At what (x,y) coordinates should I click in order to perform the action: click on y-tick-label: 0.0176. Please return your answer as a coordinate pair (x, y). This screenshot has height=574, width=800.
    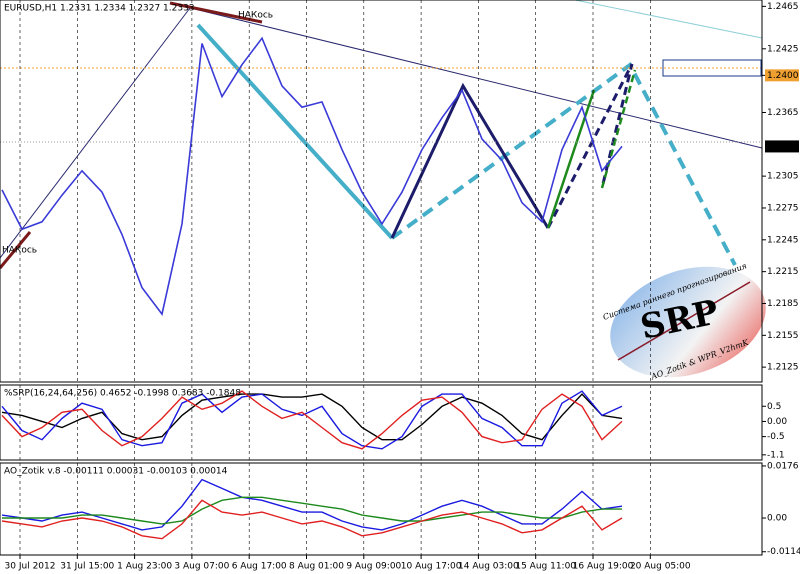
    Looking at the image, I should click on (783, 466).